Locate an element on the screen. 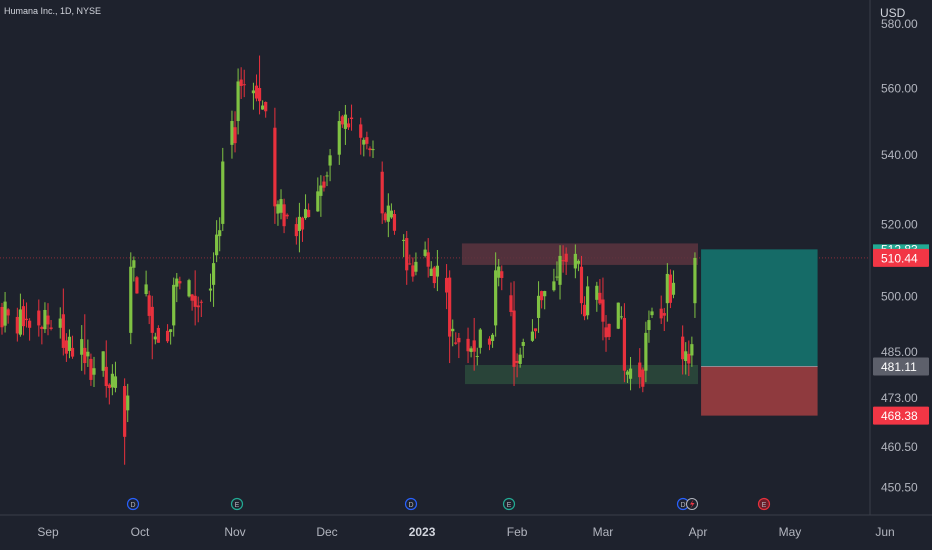 This screenshot has height=550, width=932. position-tool is located at coordinates (759, 332).